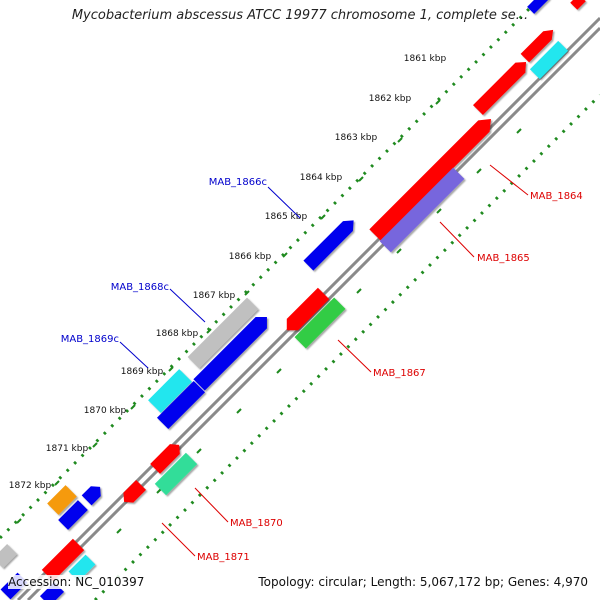 The image size is (600, 600). I want to click on kbp-tick: 1861 kbp, so click(425, 79).